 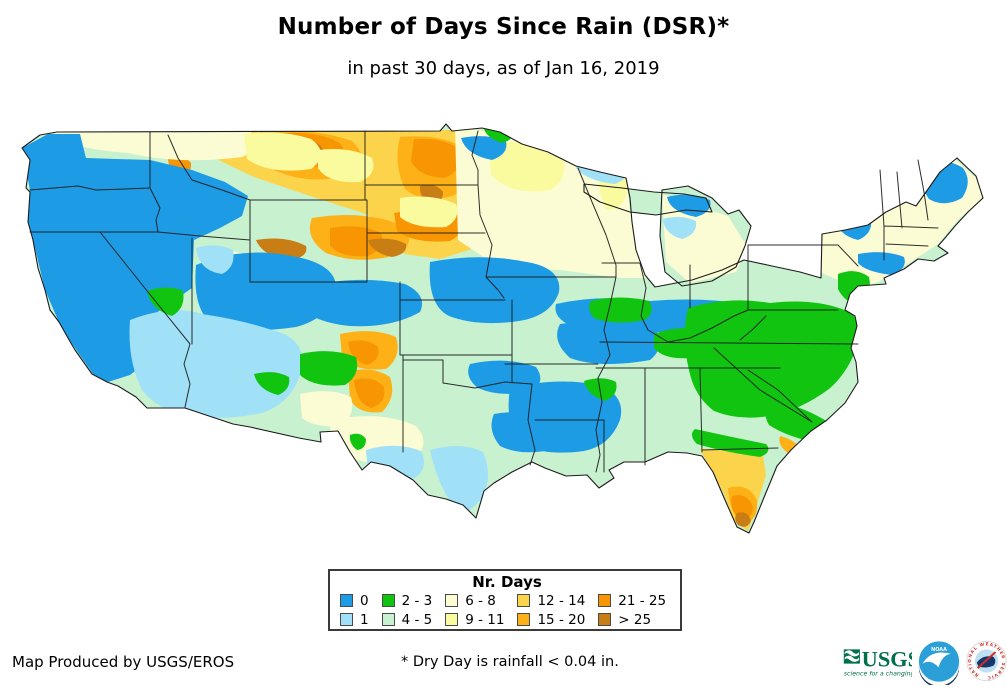 What do you see at coordinates (510, 662) in the screenshot?
I see `dry-day-footnote: * Dry Day is rainfall < 0.04 in.` at bounding box center [510, 662].